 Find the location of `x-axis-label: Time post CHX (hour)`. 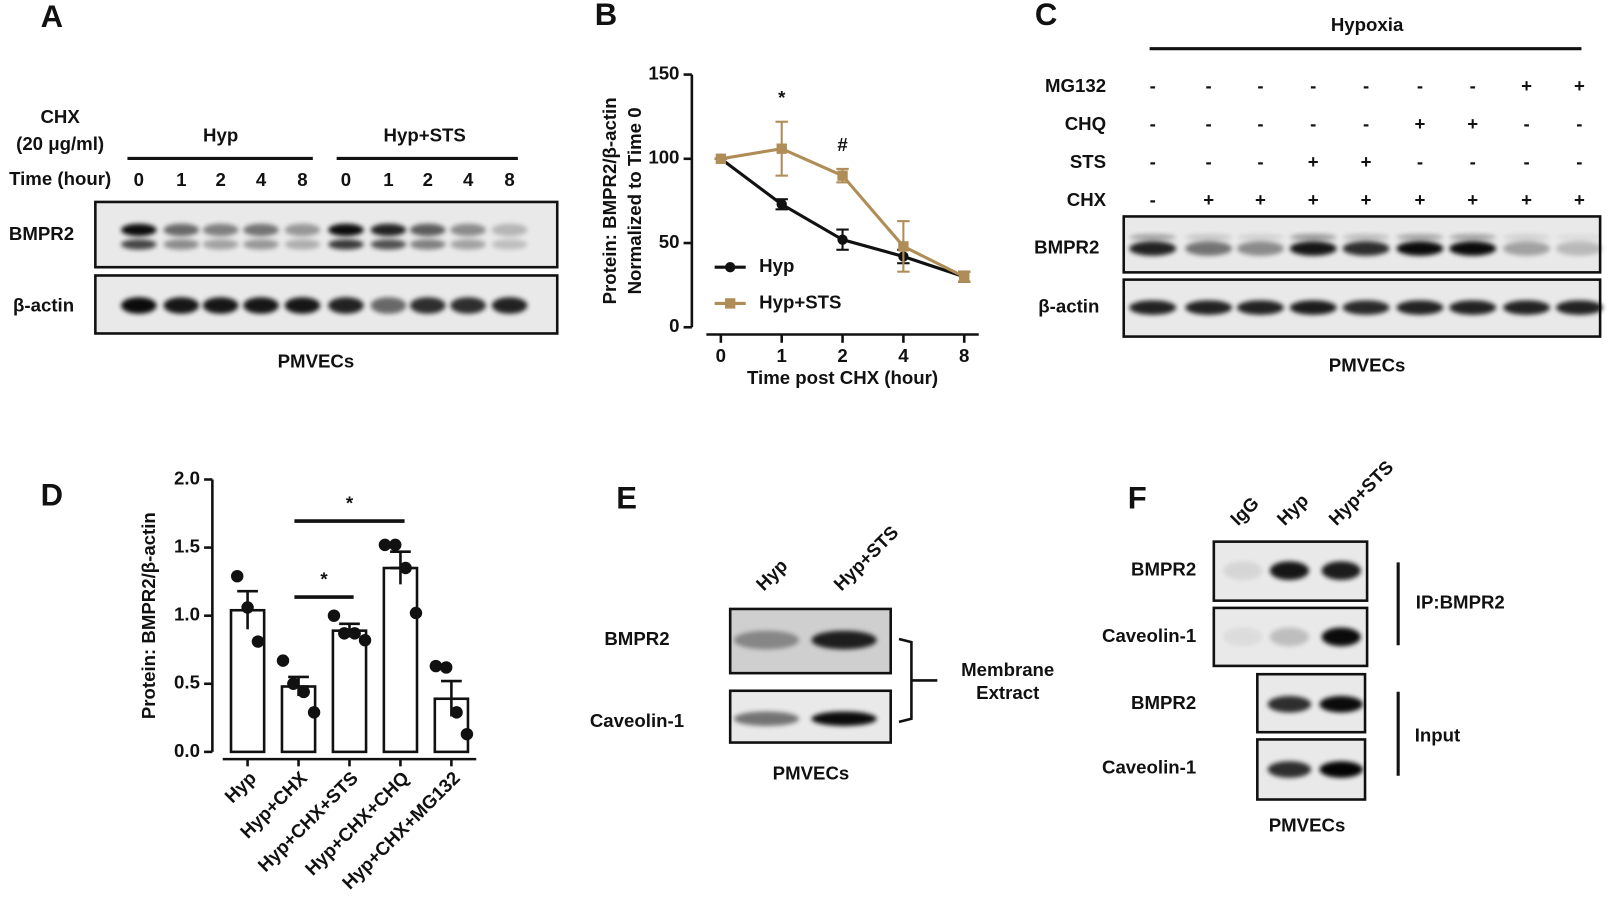

x-axis-label: Time post CHX (hour) is located at coordinates (842, 377).